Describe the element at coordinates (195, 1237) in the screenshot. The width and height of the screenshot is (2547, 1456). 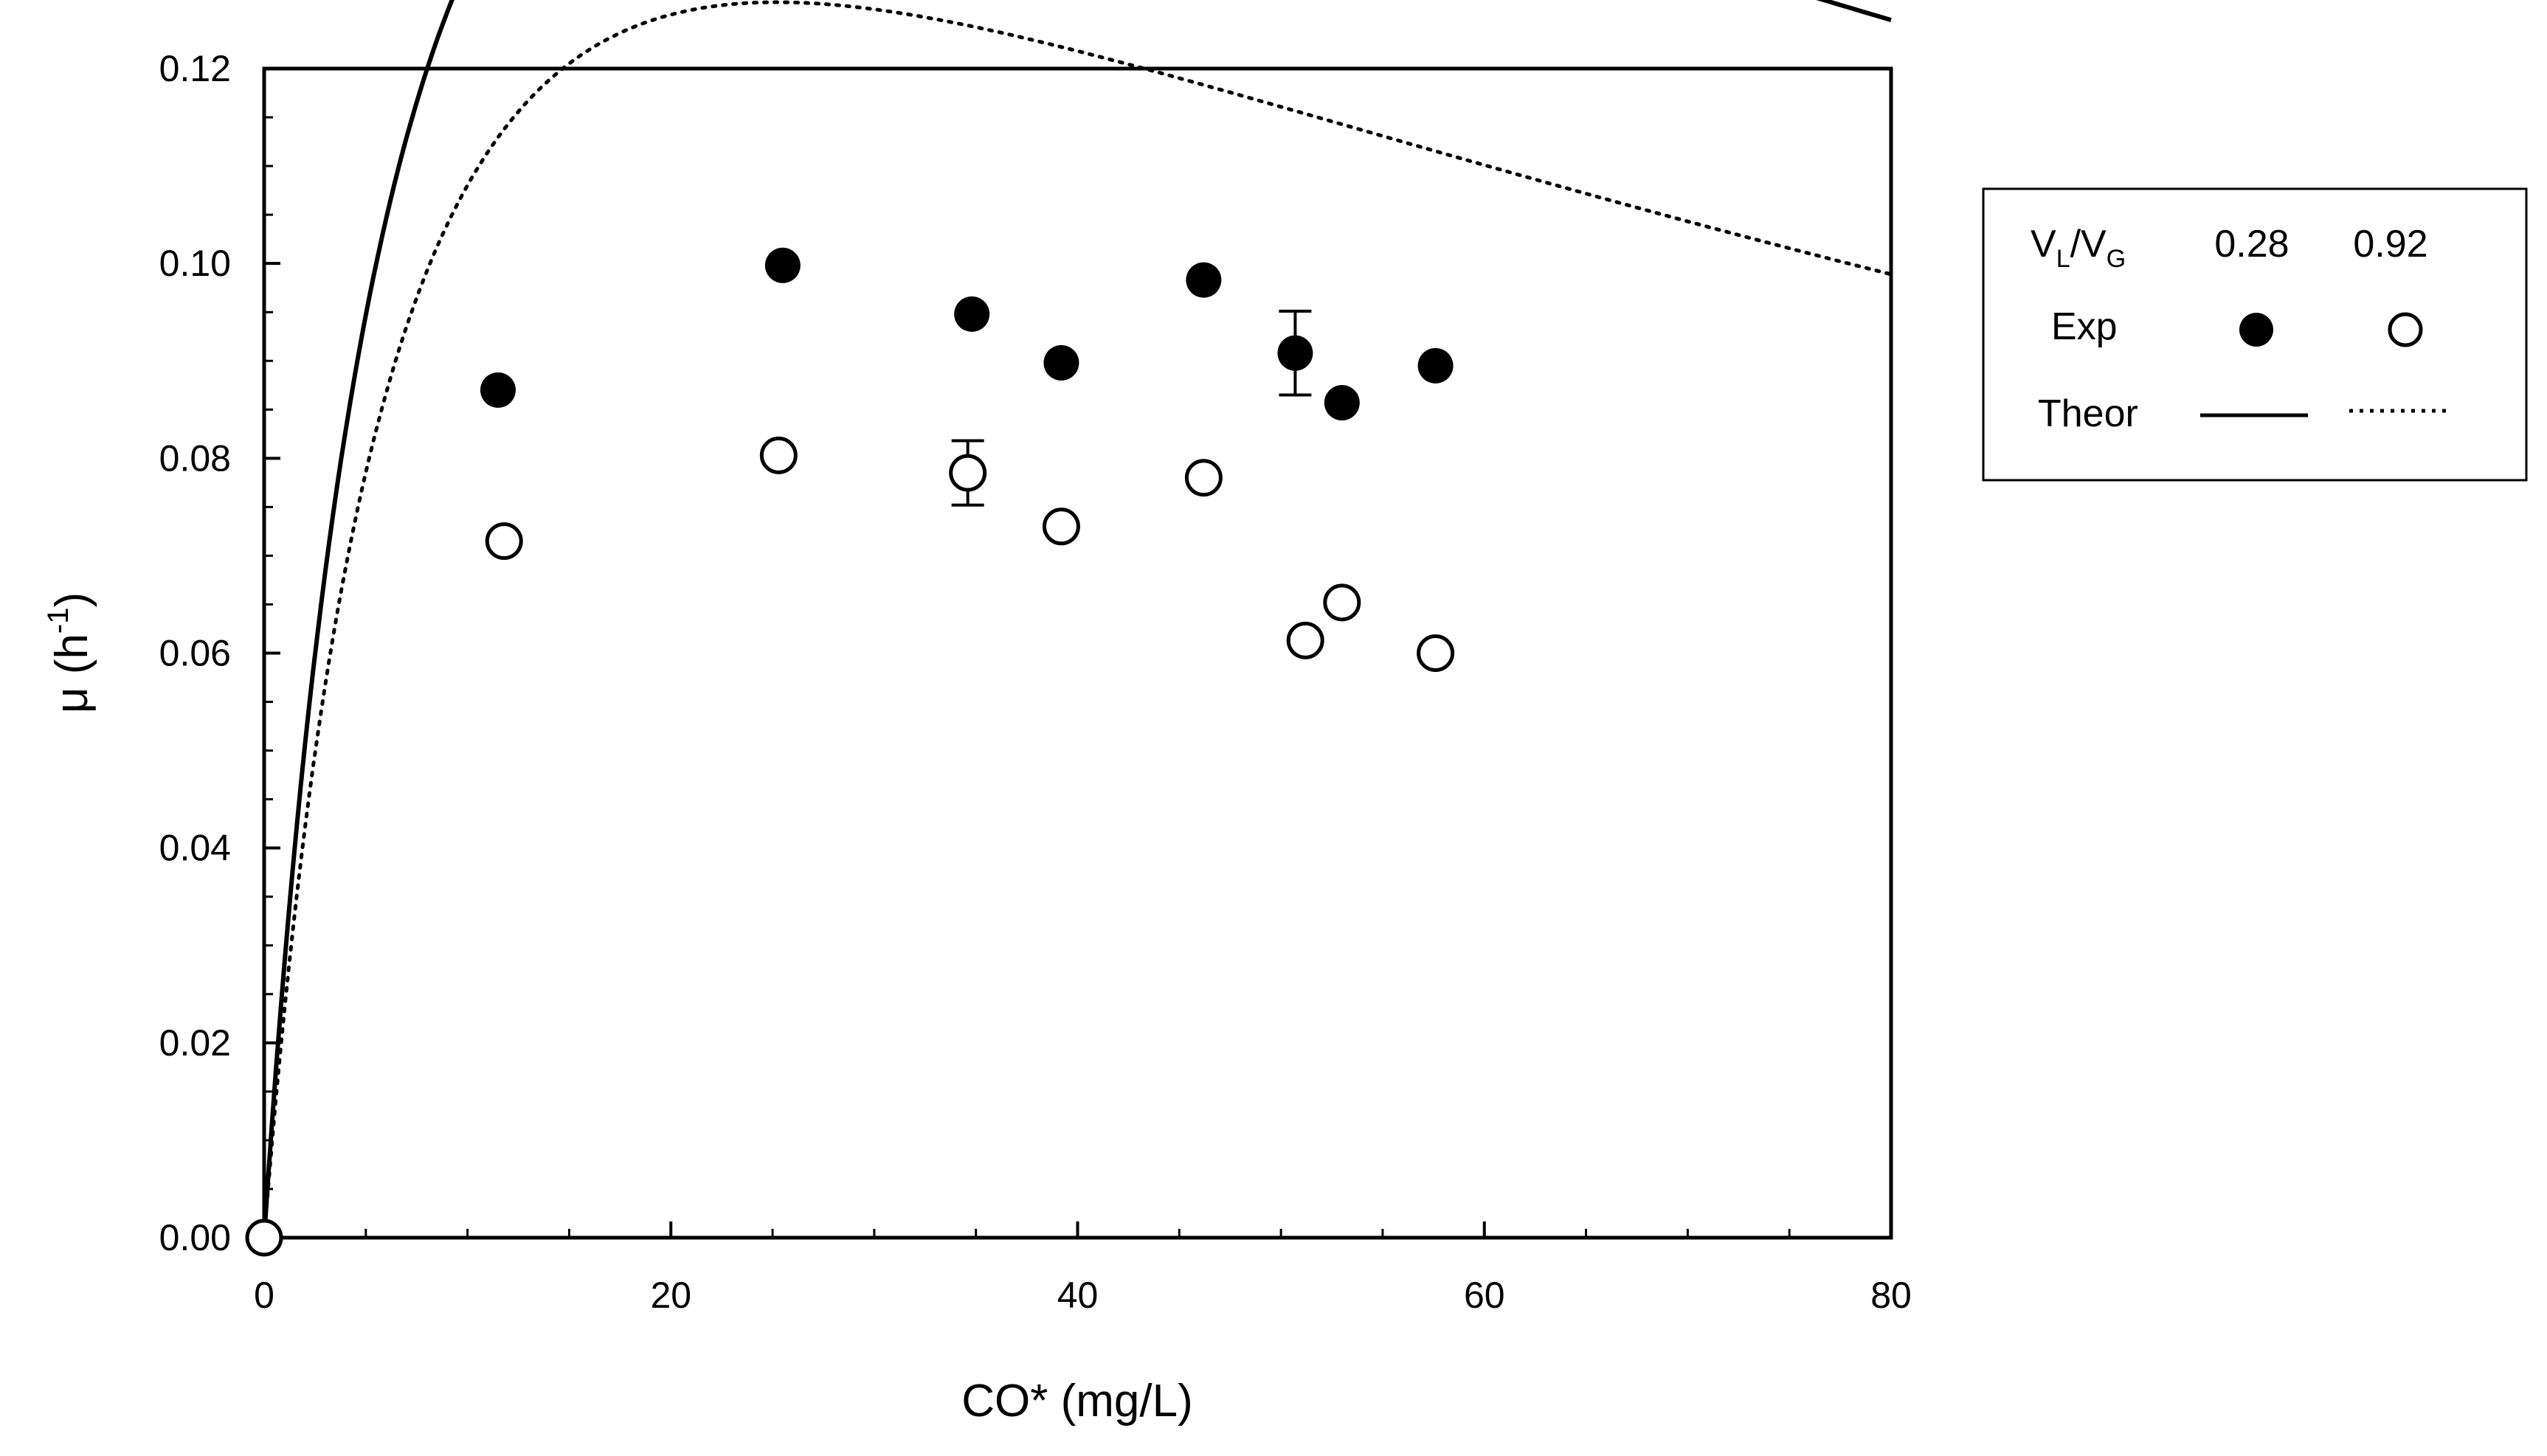
I see `y-tick-label: 0.00` at that location.